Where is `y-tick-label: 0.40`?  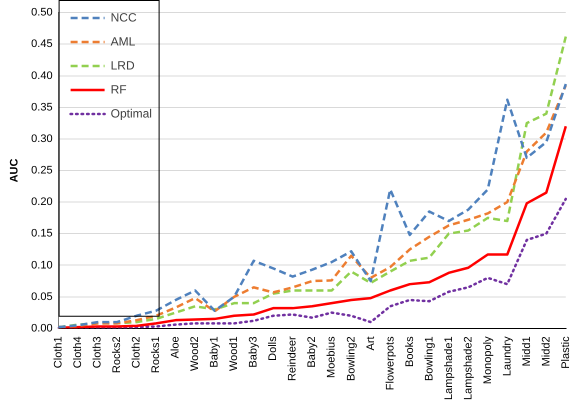
y-tick-label: 0.40 is located at coordinates (42, 76).